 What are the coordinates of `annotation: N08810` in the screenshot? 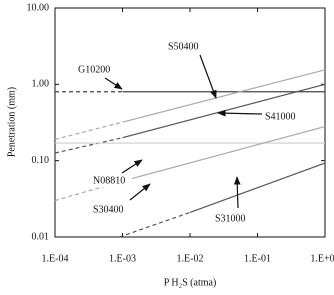 It's located at (109, 180).